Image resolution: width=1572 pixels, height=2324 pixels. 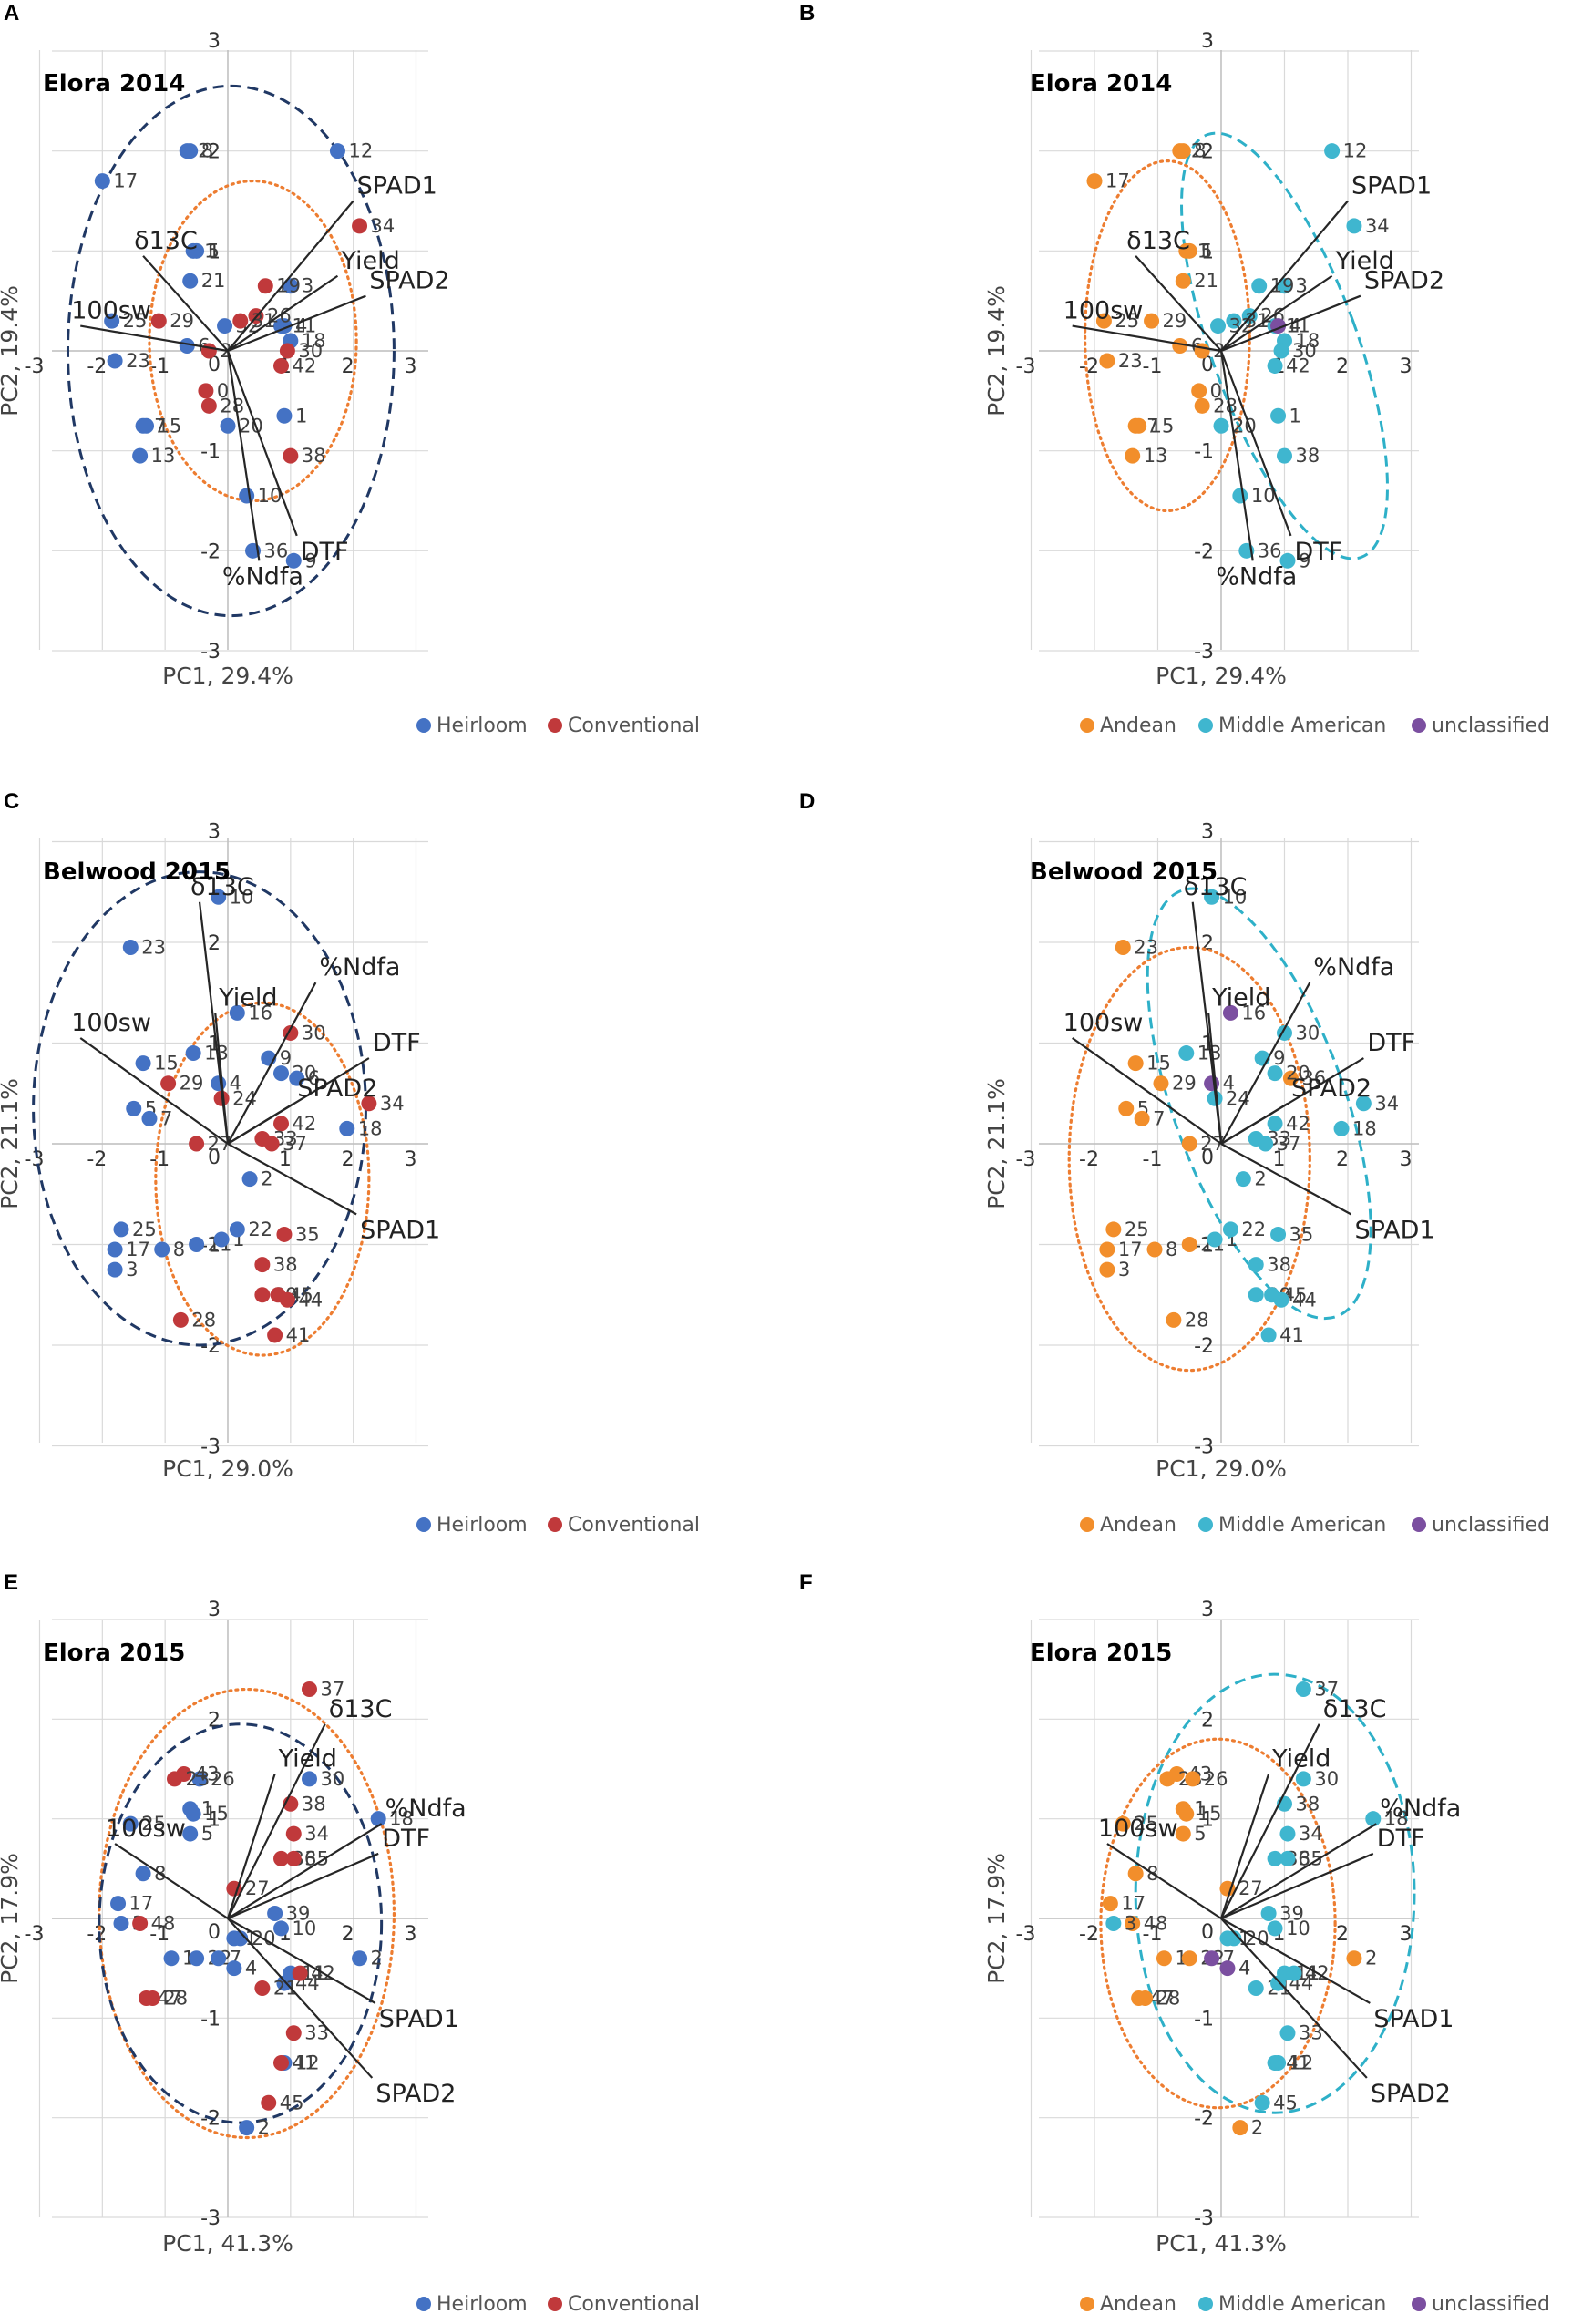 I want to click on vector-line-spad2, so click(x=1294, y=1998).